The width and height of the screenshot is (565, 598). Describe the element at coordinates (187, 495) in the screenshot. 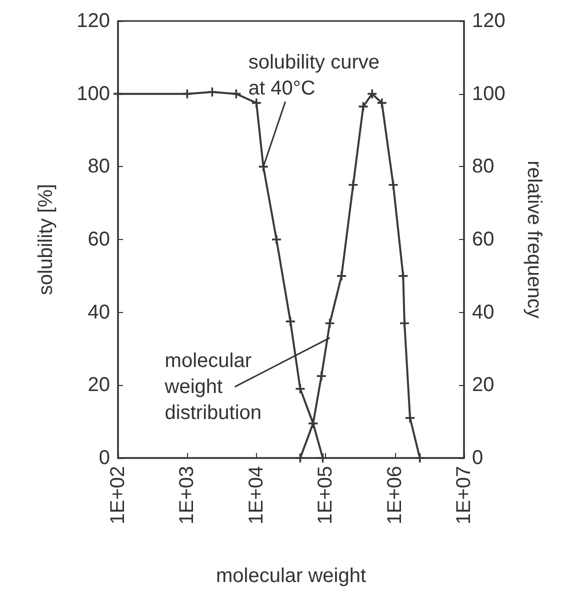

I see `x-tick-label: 1E+03` at that location.